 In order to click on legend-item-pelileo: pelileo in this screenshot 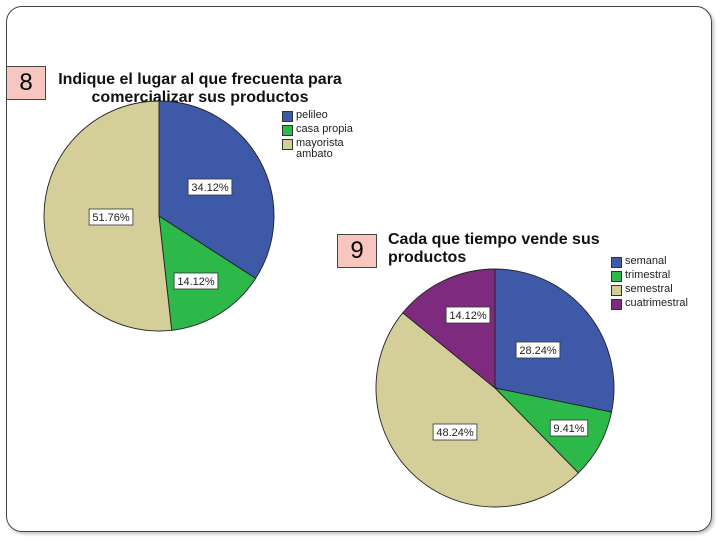, I will do `click(324, 116)`.